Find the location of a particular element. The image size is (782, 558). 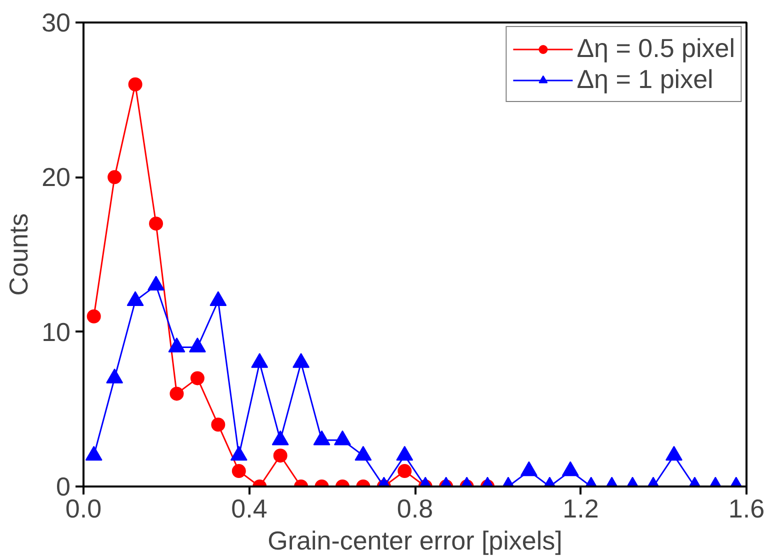

x-tick-label: 0.4 is located at coordinates (249, 509).